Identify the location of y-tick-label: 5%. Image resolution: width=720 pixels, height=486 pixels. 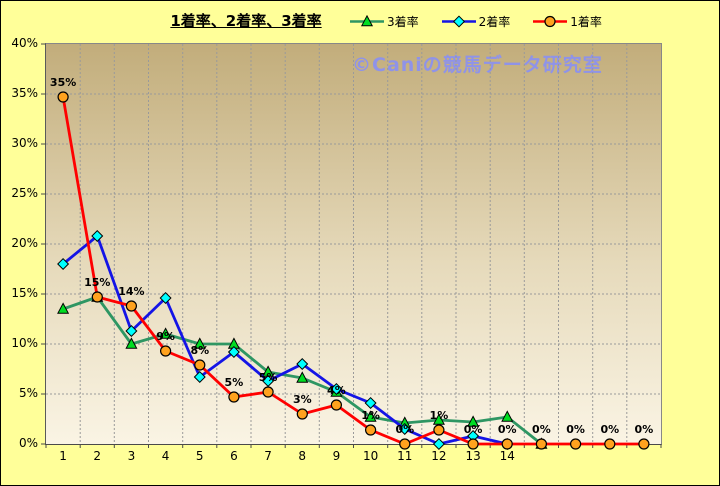
(28, 393).